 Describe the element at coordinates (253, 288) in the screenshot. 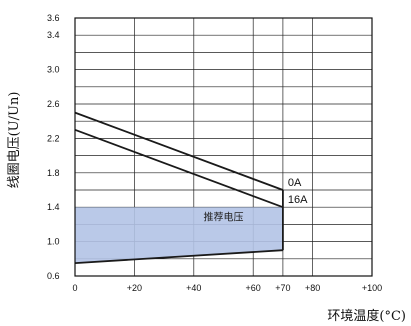

I see `x-tick-label: +60` at that location.